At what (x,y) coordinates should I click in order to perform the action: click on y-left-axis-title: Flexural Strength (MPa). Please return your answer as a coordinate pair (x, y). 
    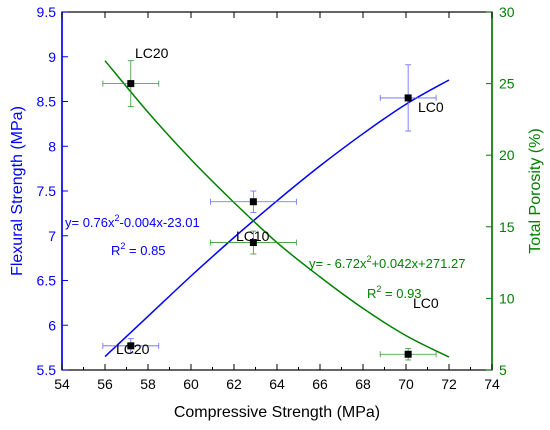
    Looking at the image, I should click on (17, 191).